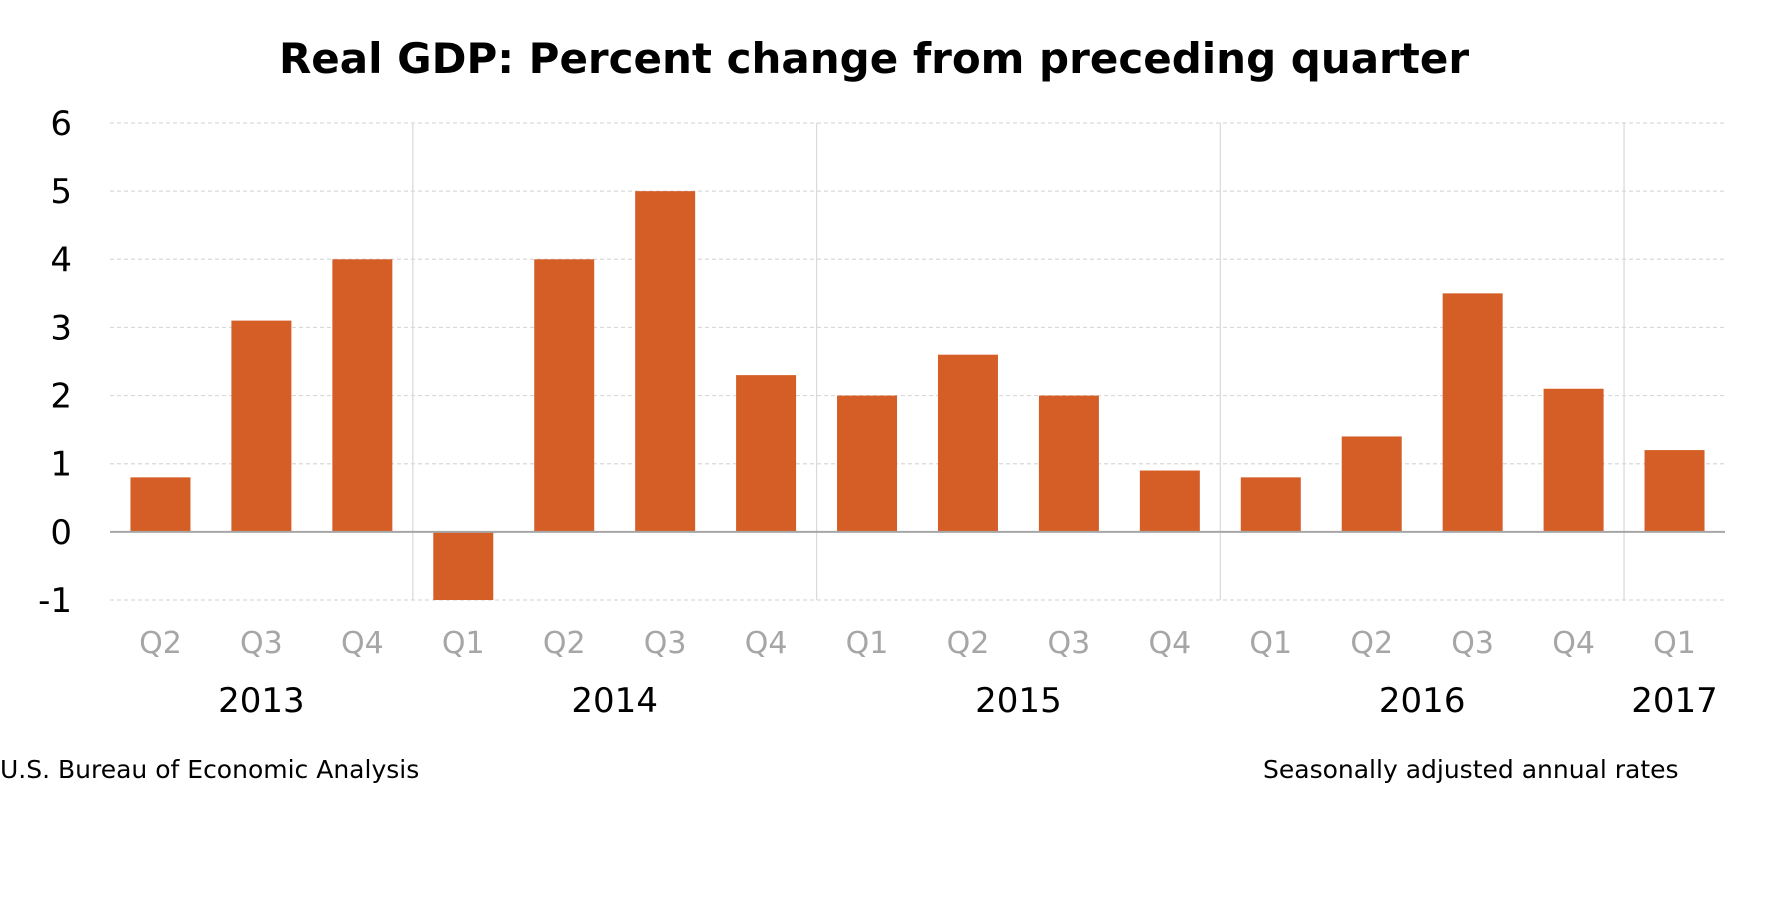 The width and height of the screenshot is (1778, 914). I want to click on year-label: 2016, so click(1422, 701).